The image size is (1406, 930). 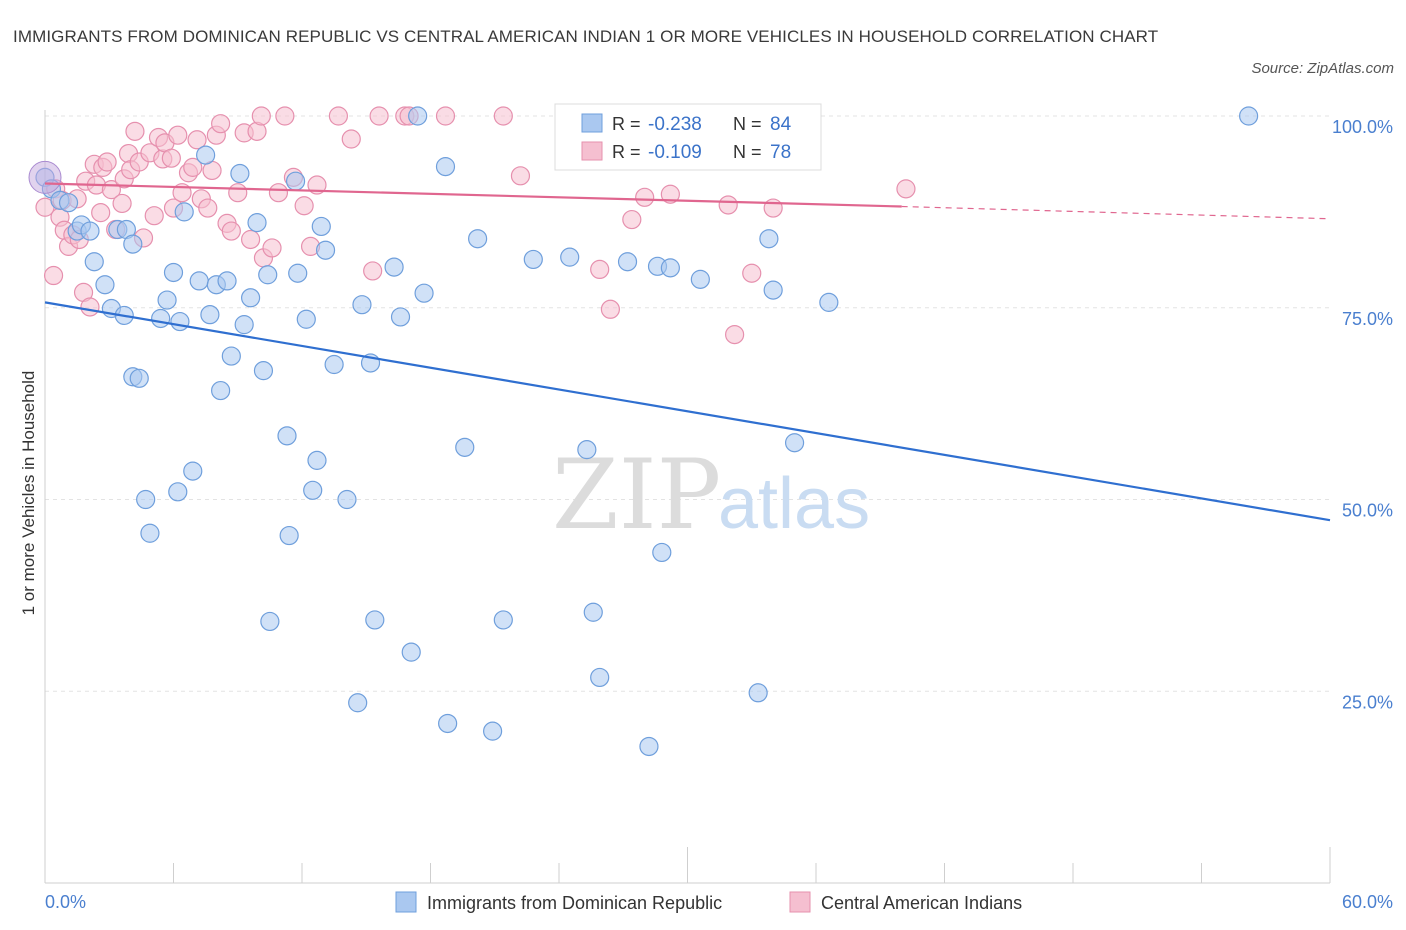 What do you see at coordinates (780, 152) in the screenshot?
I see `stats-n-value-pink: 78` at bounding box center [780, 152].